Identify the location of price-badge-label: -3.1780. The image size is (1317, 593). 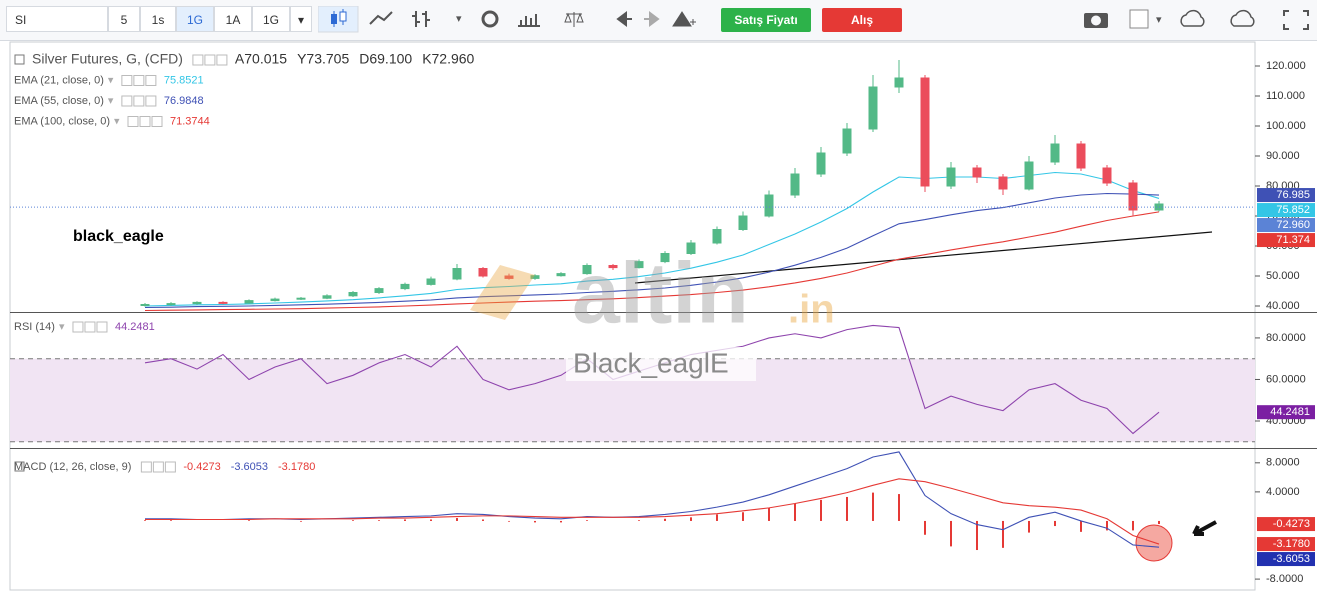
(1291, 544).